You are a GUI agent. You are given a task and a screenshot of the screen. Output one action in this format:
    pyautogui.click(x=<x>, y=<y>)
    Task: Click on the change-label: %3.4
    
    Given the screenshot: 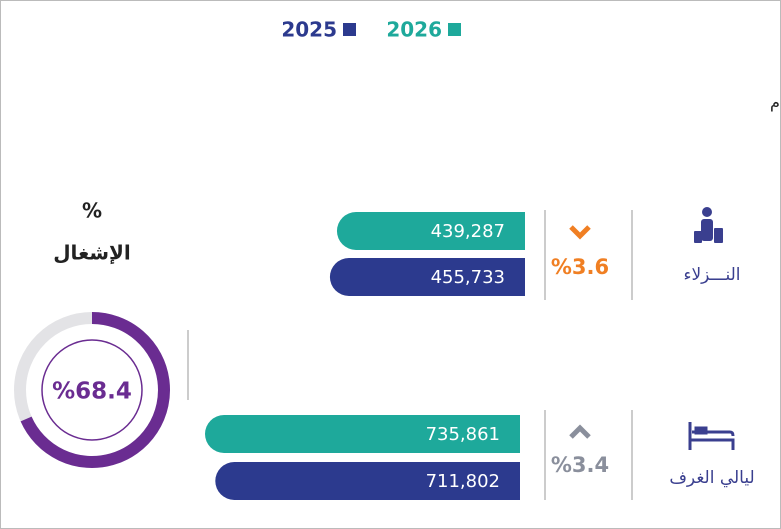 What is the action you would take?
    pyautogui.click(x=580, y=465)
    